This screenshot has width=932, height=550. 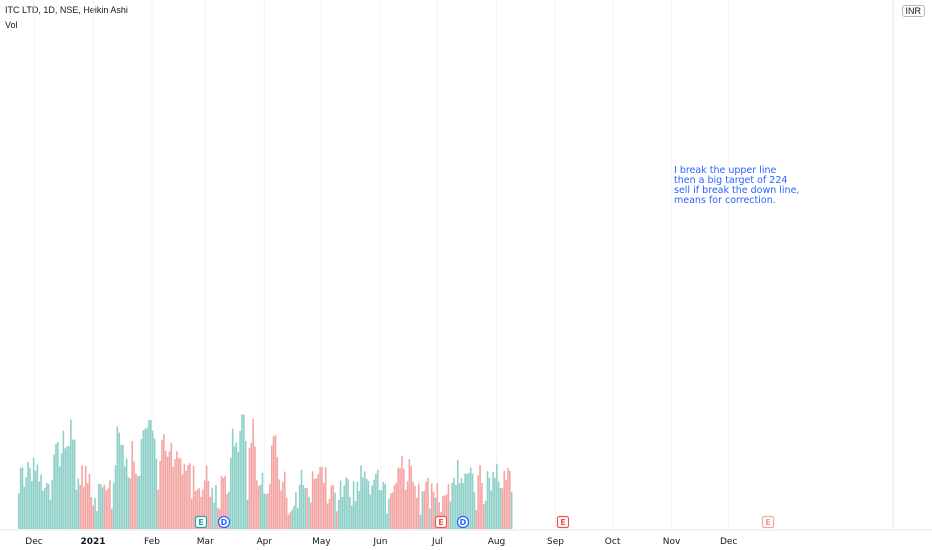 What do you see at coordinates (555, 542) in the screenshot?
I see `time-tick-label: Sep` at bounding box center [555, 542].